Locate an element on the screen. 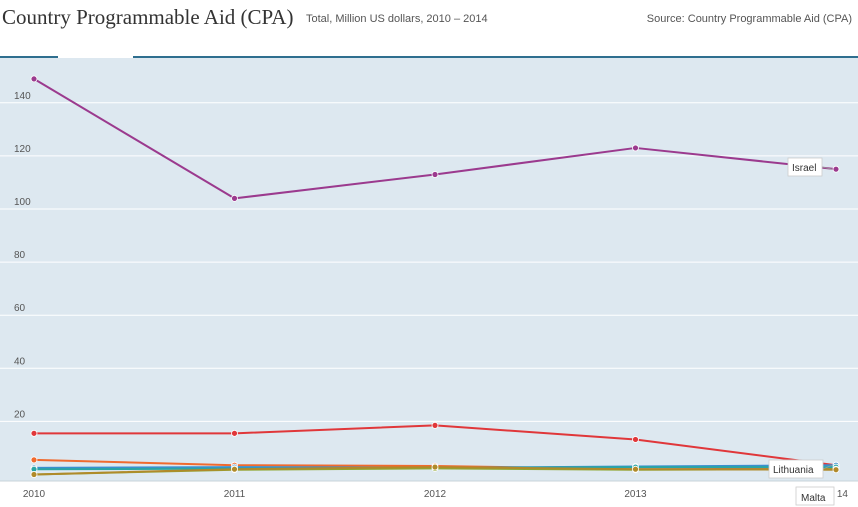 This screenshot has height=507, width=858. x-tick-label: 14 is located at coordinates (843, 494).